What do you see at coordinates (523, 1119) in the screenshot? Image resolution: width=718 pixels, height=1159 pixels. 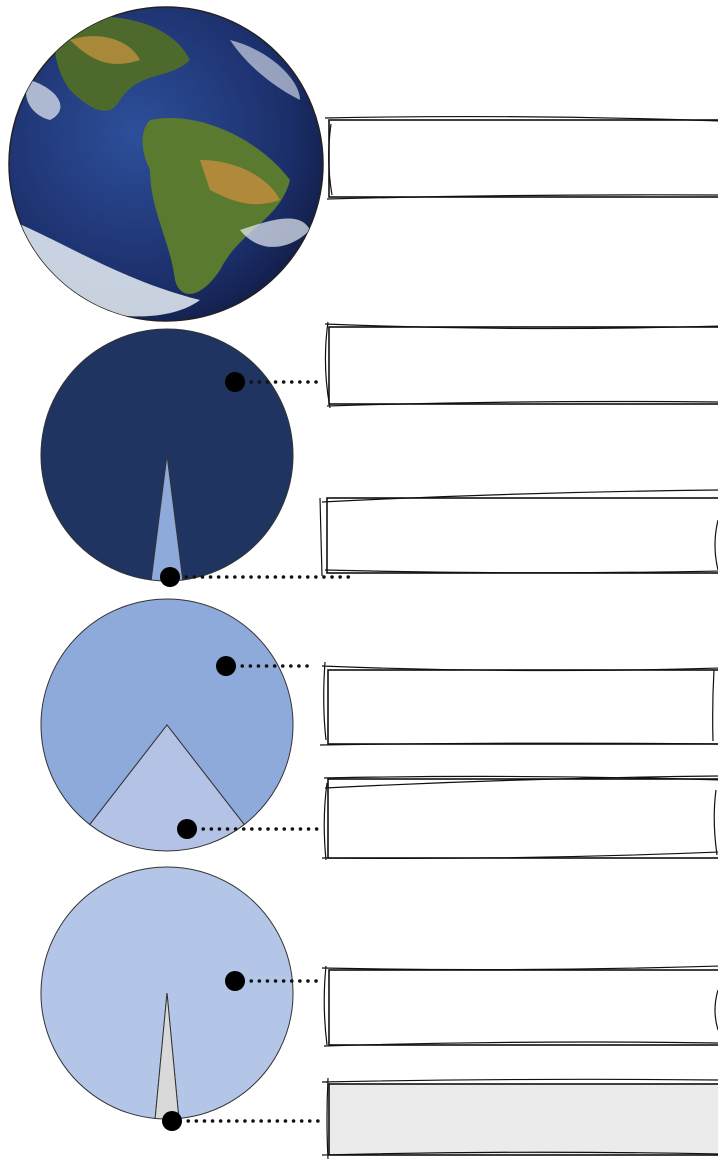 I see `box-filled` at bounding box center [523, 1119].